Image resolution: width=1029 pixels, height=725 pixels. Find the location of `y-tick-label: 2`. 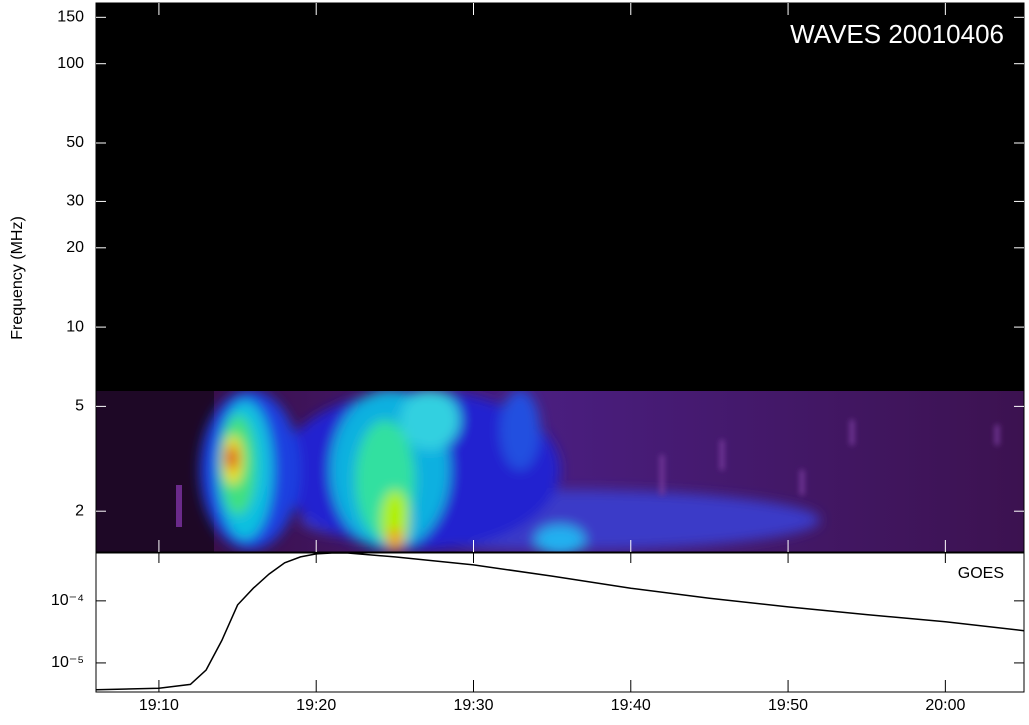

y-tick-label: 2 is located at coordinates (79, 510).